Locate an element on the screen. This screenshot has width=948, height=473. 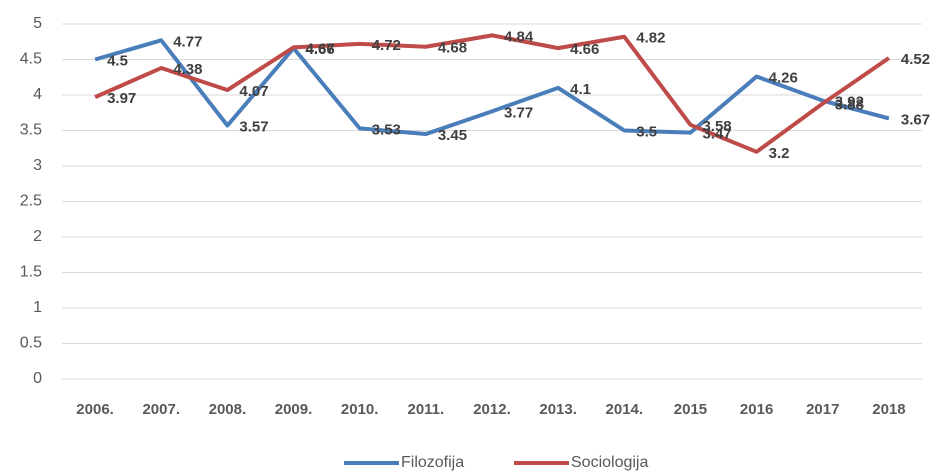
y-tick-label: 1 is located at coordinates (37, 307).